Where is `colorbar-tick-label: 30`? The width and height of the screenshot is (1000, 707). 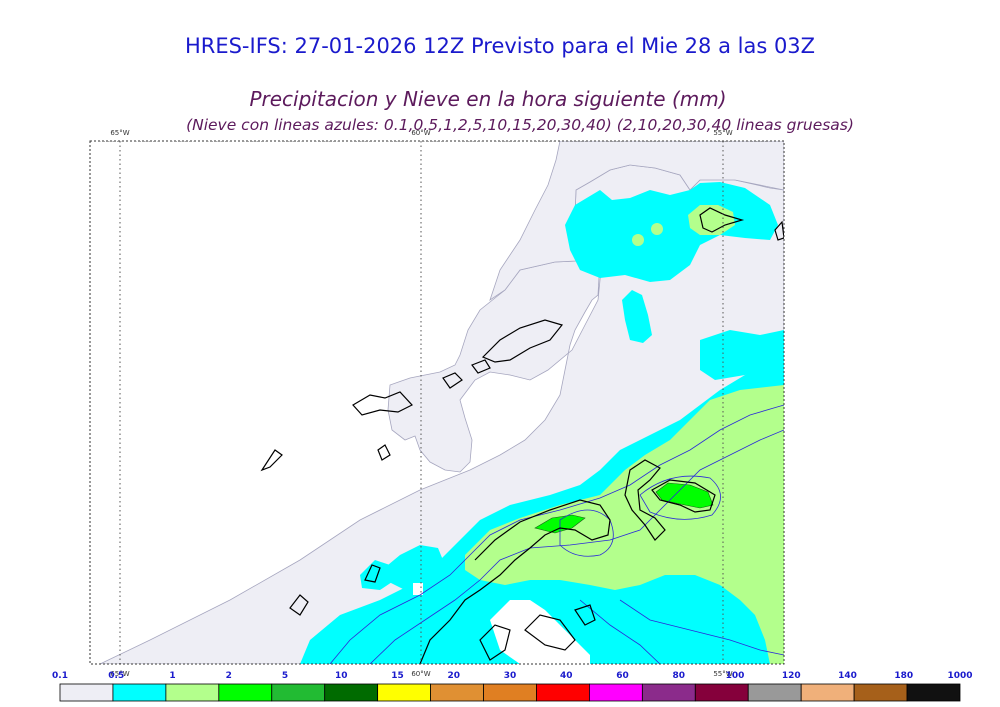 colorbar-tick-label: 30 is located at coordinates (510, 676).